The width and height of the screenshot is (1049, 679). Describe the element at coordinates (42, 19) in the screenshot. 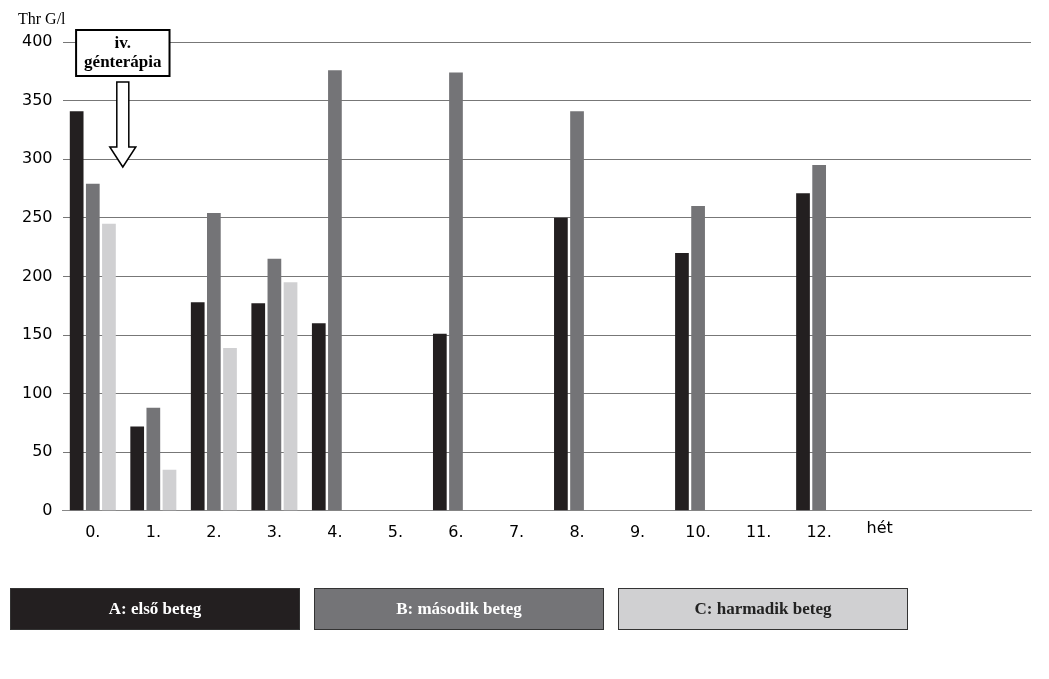

I see `y-axis-title: Thr G/l` at that location.